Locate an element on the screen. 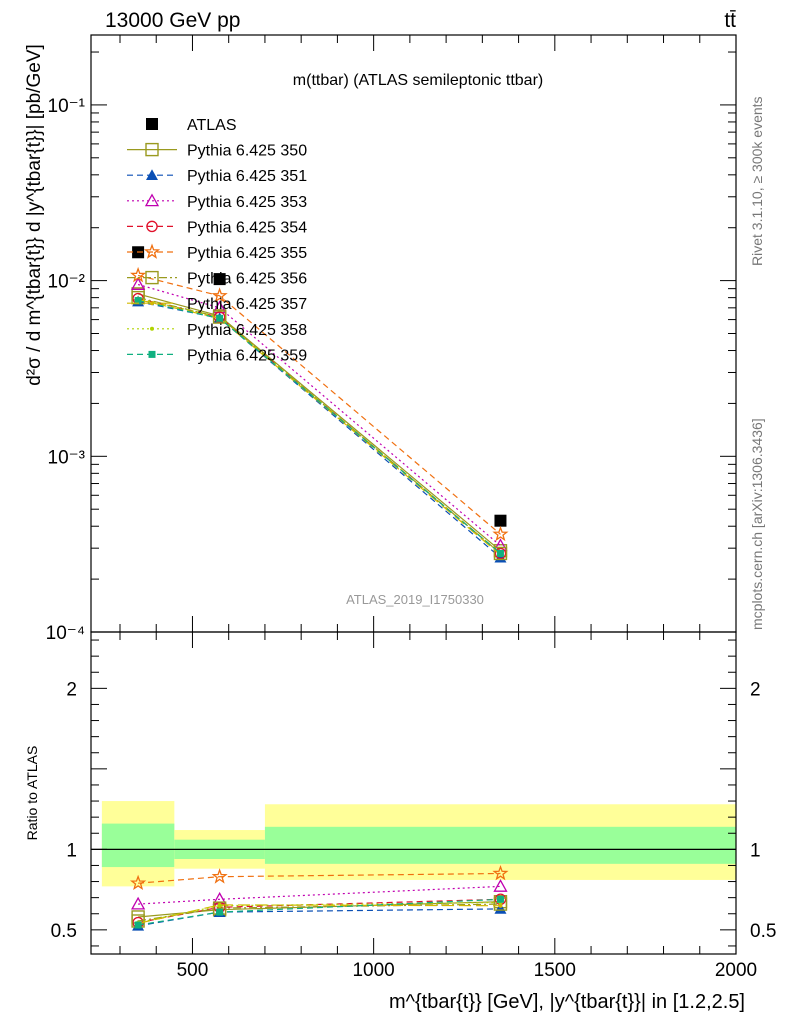 This screenshot has width=786, height=1024. analysis-watermark: ATLAS_2019_I1750330 is located at coordinates (415, 599).